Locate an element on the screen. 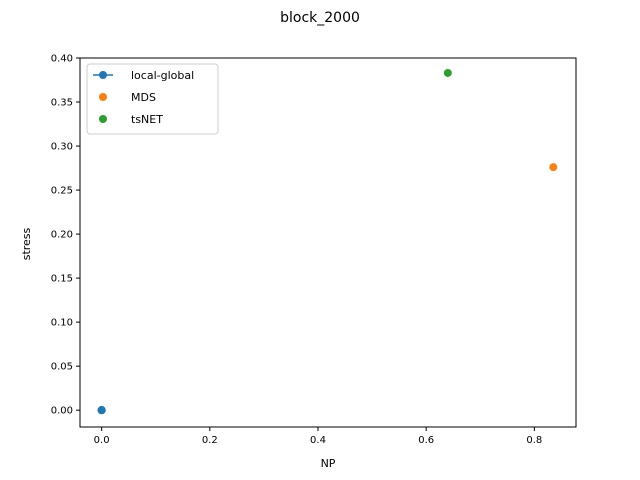 The width and height of the screenshot is (640, 480). legend-label: MDS is located at coordinates (143, 97).